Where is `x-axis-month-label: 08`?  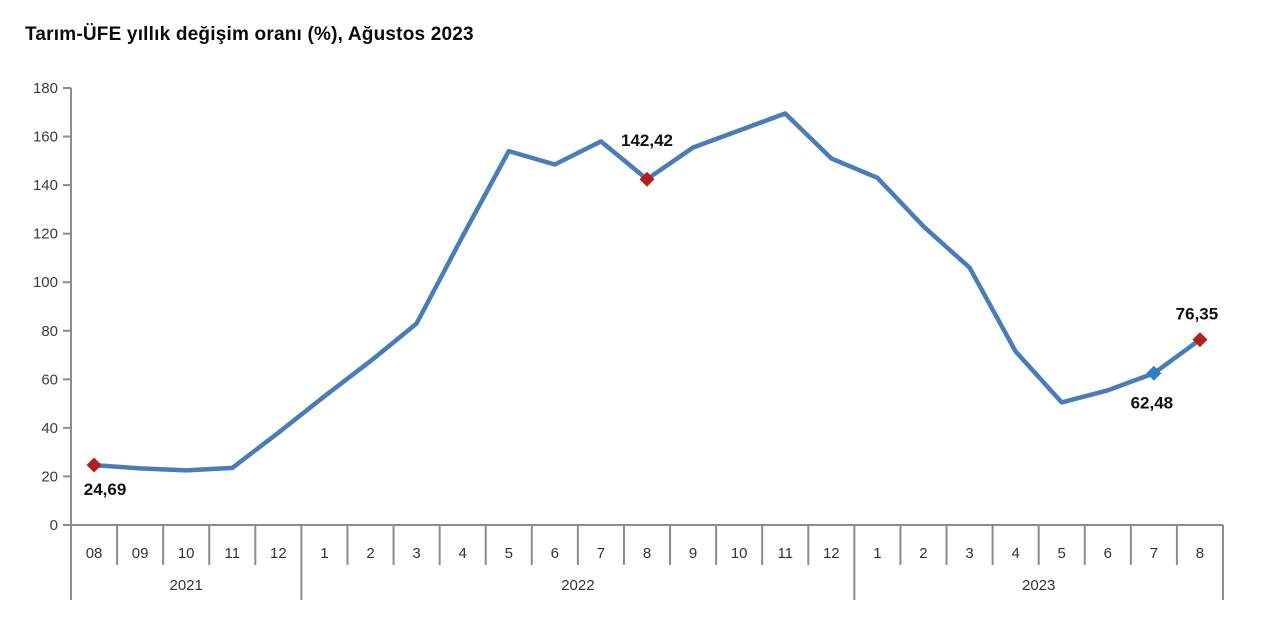 x-axis-month-label: 08 is located at coordinates (94, 553).